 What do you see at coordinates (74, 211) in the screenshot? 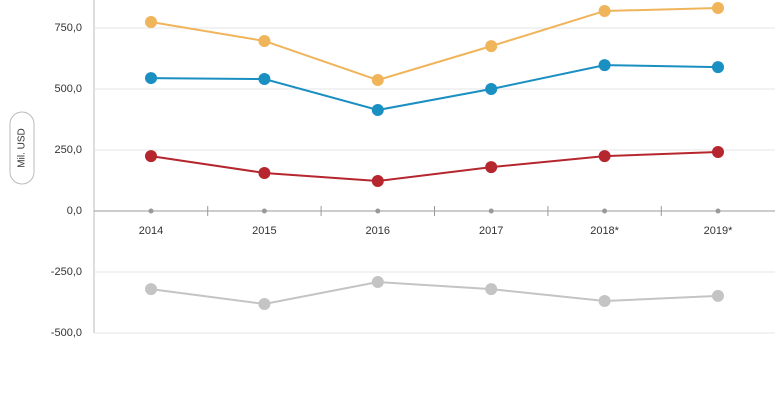
I see `y-tick-label: 0,0` at bounding box center [74, 211].